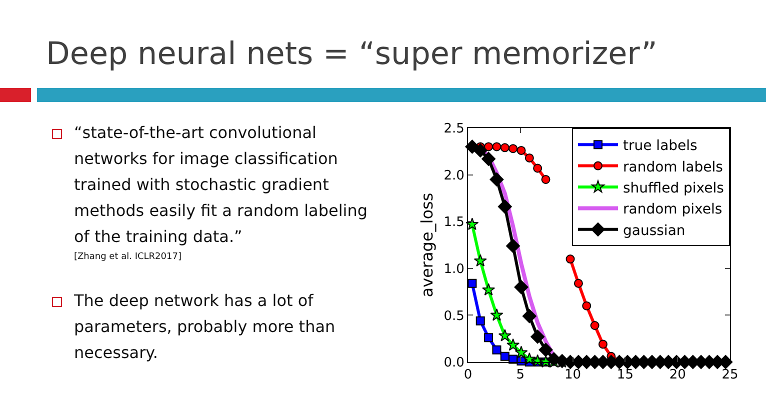  What do you see at coordinates (672, 210) in the screenshot?
I see `legend-label: random pixels` at bounding box center [672, 210].